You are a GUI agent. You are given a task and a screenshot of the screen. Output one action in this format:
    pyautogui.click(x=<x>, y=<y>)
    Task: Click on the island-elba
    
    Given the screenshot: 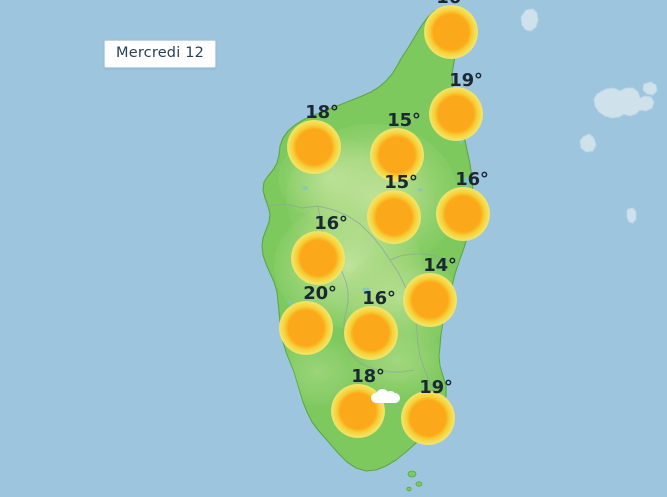 What is the action you would take?
    pyautogui.click(x=624, y=103)
    